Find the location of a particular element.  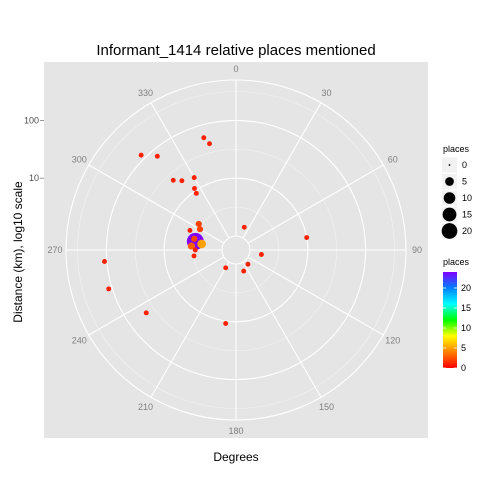

size-legend-label: 10 is located at coordinates (467, 198).